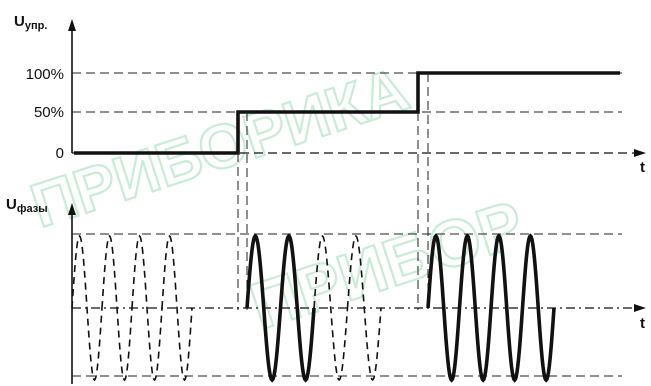 This screenshot has width=651, height=386. Describe the element at coordinates (45, 74) in the screenshot. I see `level-label-100: 100%` at that location.